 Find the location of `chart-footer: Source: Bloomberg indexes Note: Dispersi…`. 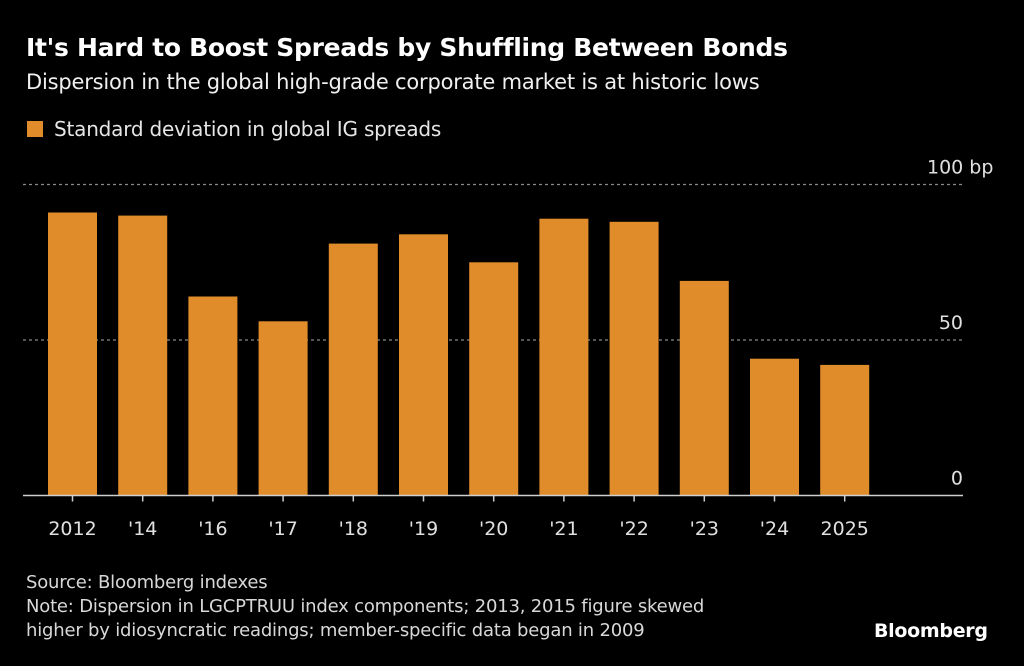

chart-footer: Source: Bloomberg indexes Note: Dispersi… is located at coordinates (365, 607).